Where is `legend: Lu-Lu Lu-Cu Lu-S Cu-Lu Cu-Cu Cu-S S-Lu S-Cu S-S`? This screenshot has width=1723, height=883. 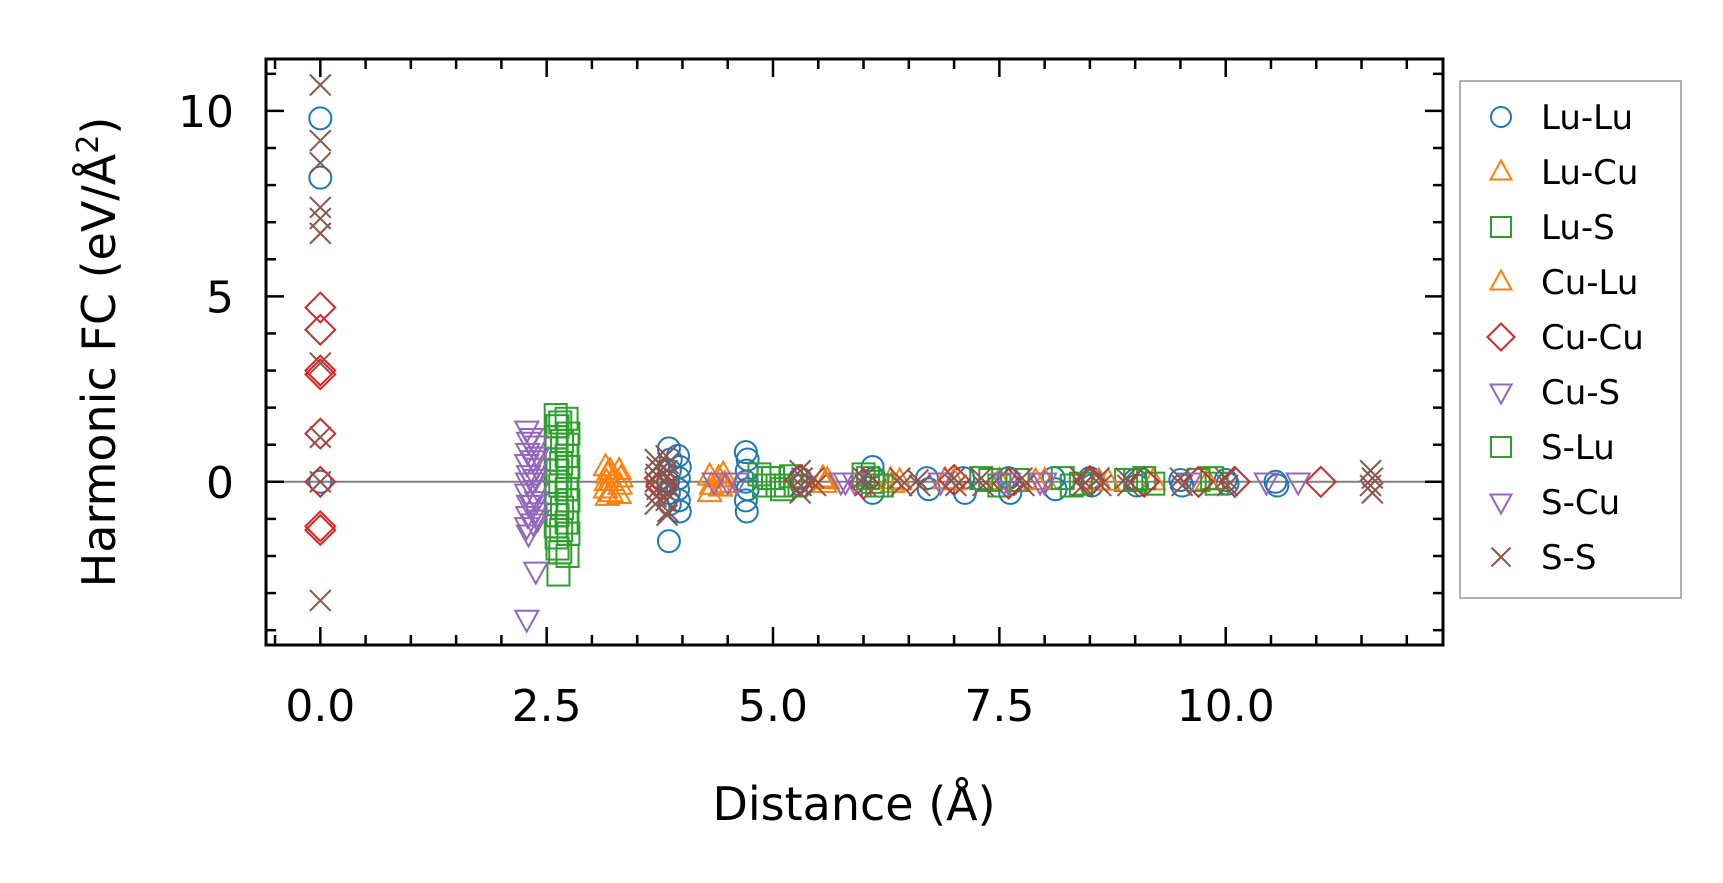 legend: Lu-Lu Lu-Cu Lu-S Cu-Lu Cu-Cu Cu-S S-Lu S-Cu S-S is located at coordinates (1570, 339).